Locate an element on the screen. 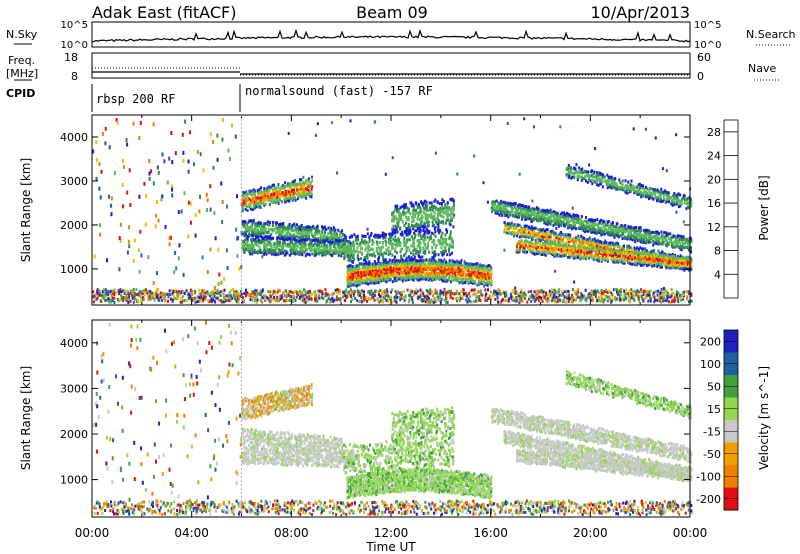 The image size is (800, 554). nsky-panel: N.Sky 10^5 10^0 10^5 10^0 N.Search is located at coordinates (401, 35).